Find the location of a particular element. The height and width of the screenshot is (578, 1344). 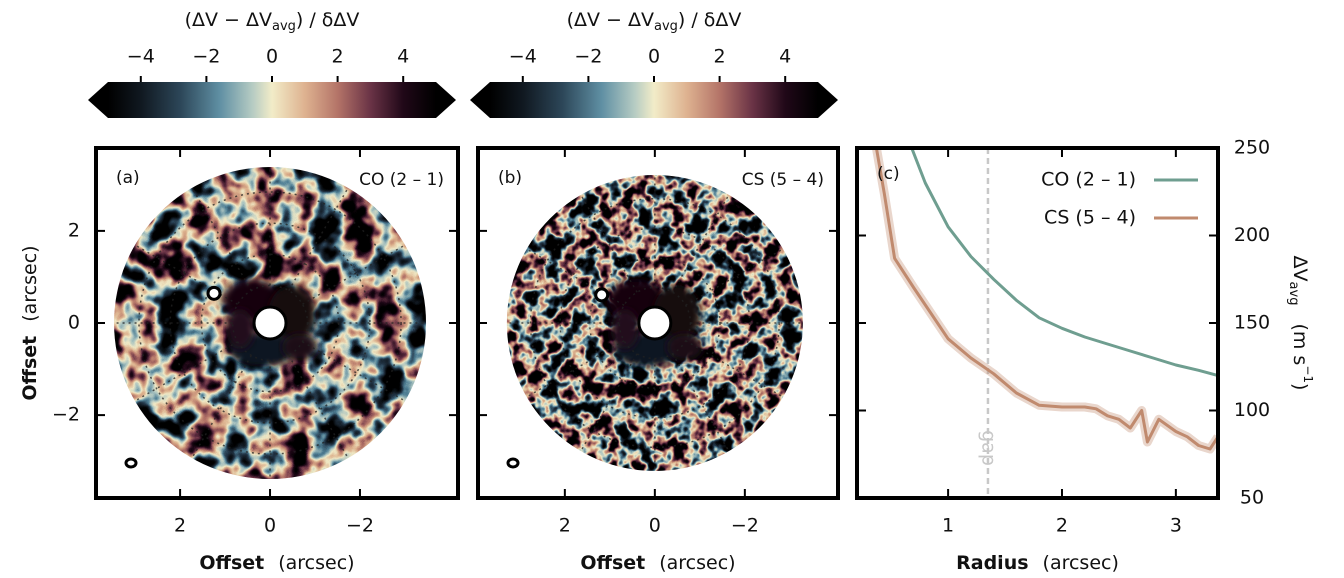

map-image is located at coordinates (270, 323).